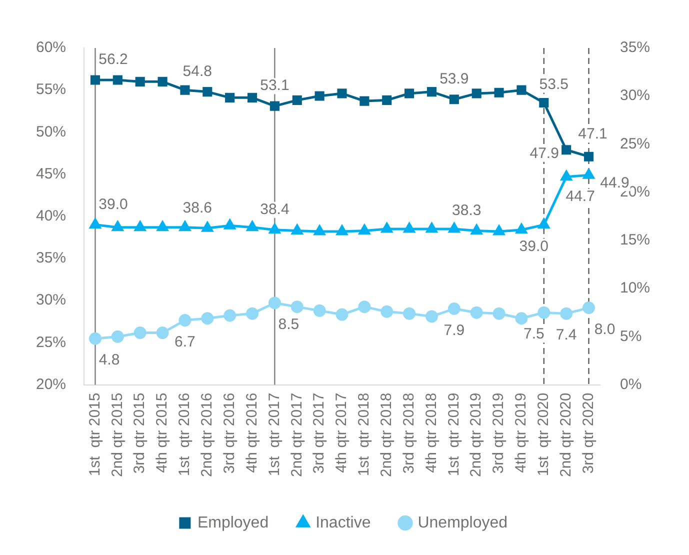 This screenshot has height=555, width=689. What do you see at coordinates (431, 432) in the screenshot?
I see `x-tick-label: 4th qtr 2018` at bounding box center [431, 432].